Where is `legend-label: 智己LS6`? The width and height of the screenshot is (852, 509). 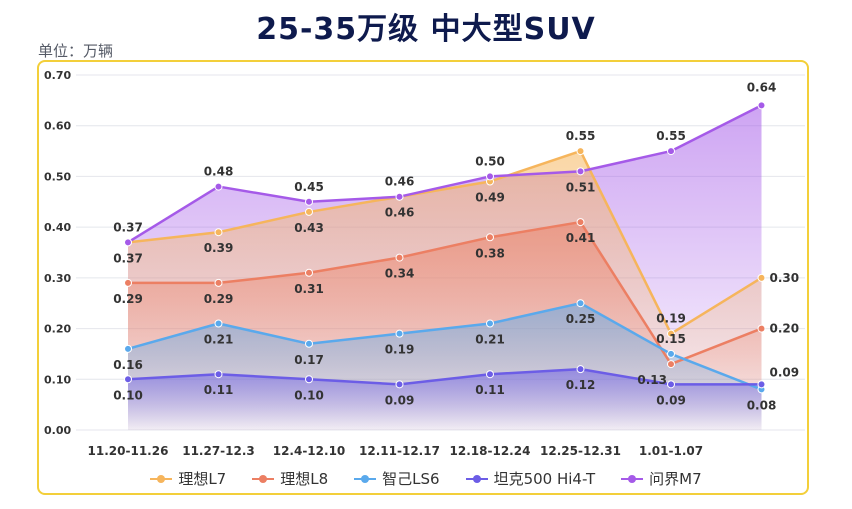
legend-label: 智己LS6 is located at coordinates (411, 479).